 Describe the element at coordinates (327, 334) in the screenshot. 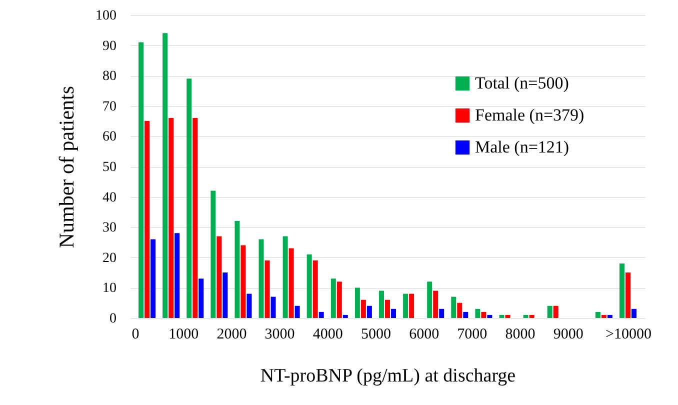

I see `x-tick-label: 4000` at that location.